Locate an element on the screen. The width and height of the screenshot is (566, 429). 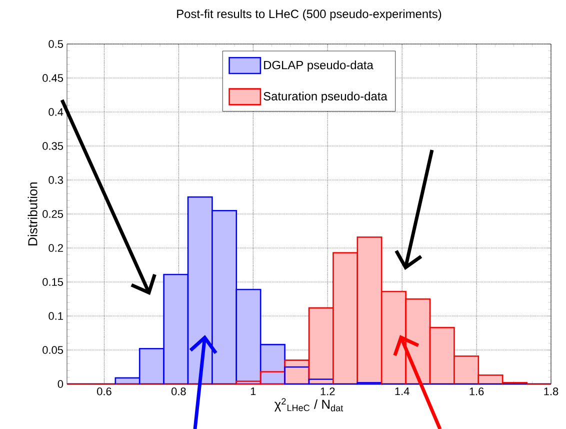
y-axis-title: Distribution is located at coordinates (33, 214).